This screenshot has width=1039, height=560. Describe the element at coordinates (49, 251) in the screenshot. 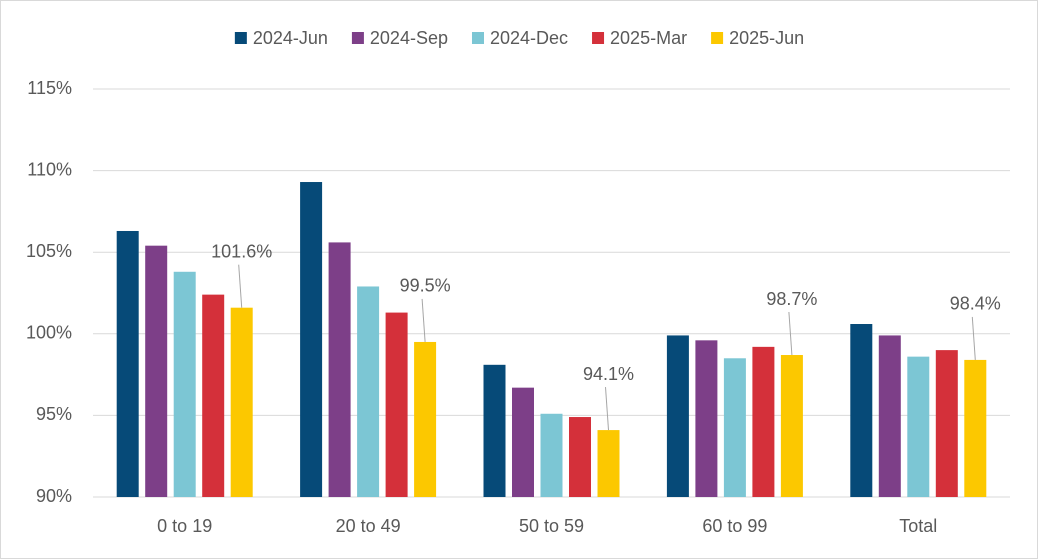

I see `y-tick-label: 105%` at that location.